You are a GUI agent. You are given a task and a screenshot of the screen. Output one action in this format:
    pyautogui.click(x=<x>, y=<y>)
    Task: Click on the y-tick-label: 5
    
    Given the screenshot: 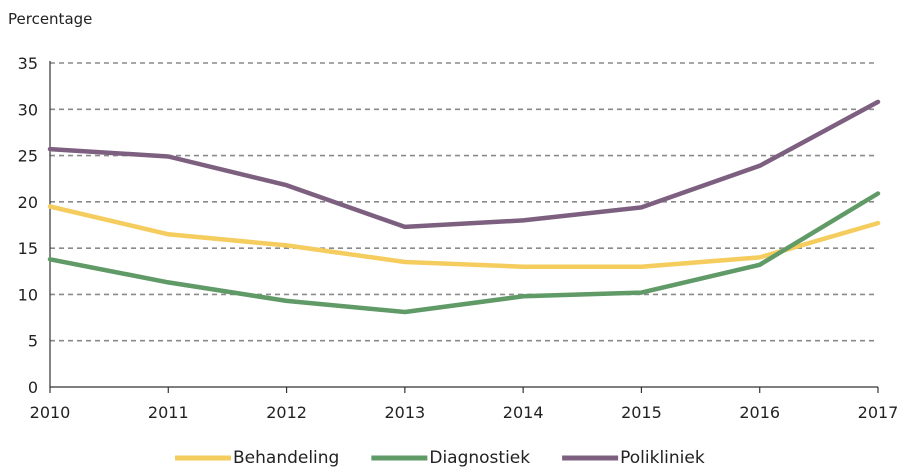 What is the action you would take?
    pyautogui.click(x=33, y=341)
    